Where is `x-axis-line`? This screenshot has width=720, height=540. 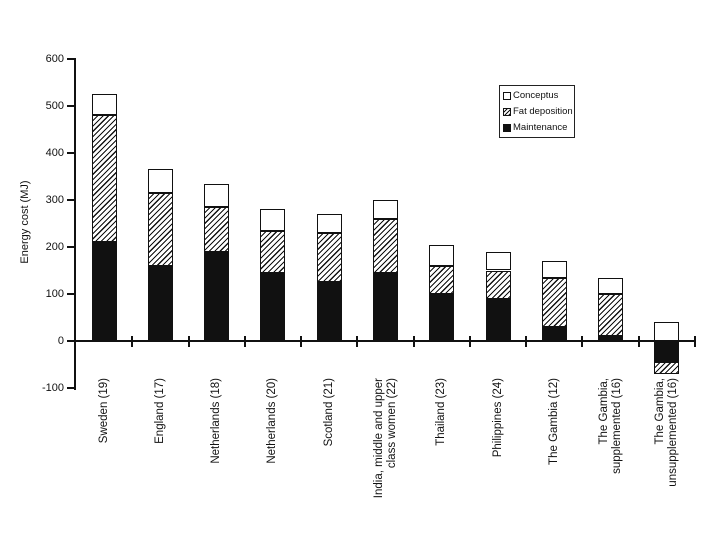 x-axis-line is located at coordinates (384, 341).